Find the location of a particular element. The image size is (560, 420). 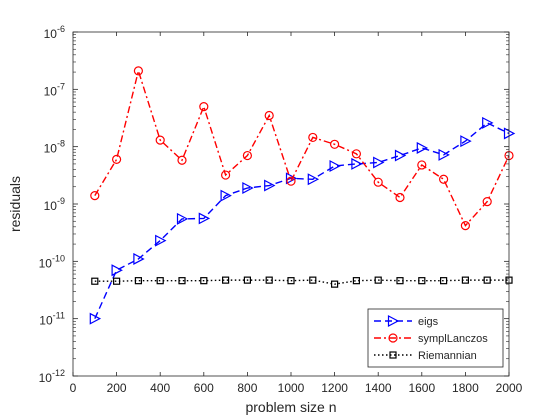

x-tick-label: 1200 is located at coordinates (334, 388).